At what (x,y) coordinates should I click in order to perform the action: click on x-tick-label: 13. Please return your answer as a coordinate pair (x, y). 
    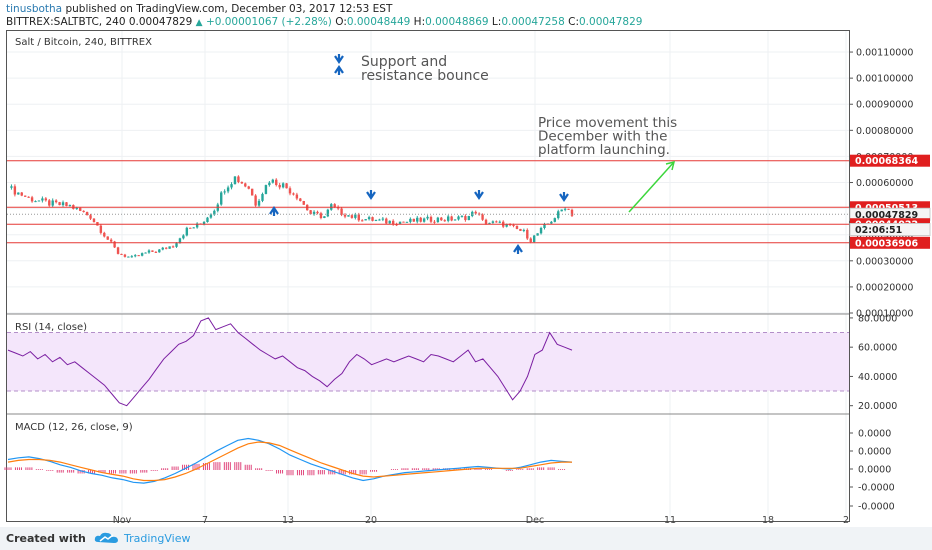
    Looking at the image, I should click on (288, 520).